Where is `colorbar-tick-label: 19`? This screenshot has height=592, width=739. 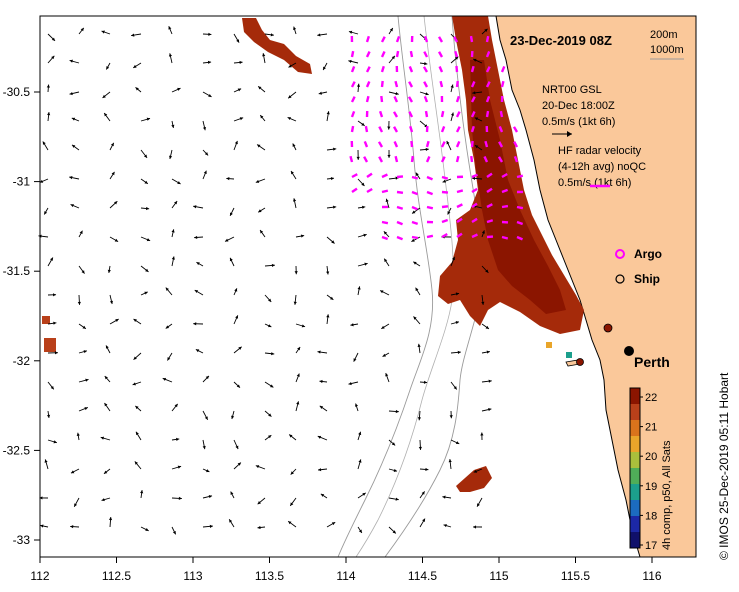
colorbar-tick-label: 19 is located at coordinates (651, 487).